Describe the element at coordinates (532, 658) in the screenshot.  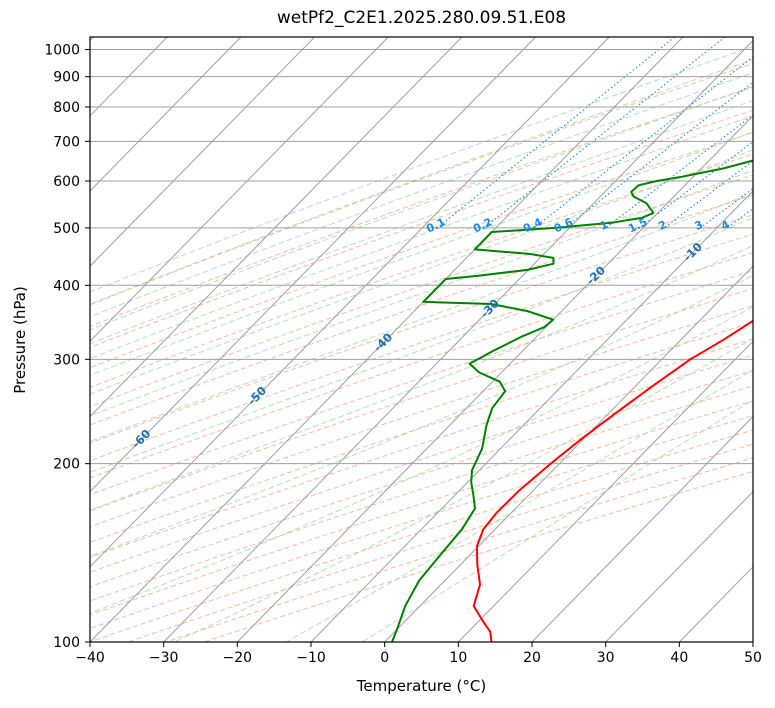
I see `x-tick-label: 20` at that location.